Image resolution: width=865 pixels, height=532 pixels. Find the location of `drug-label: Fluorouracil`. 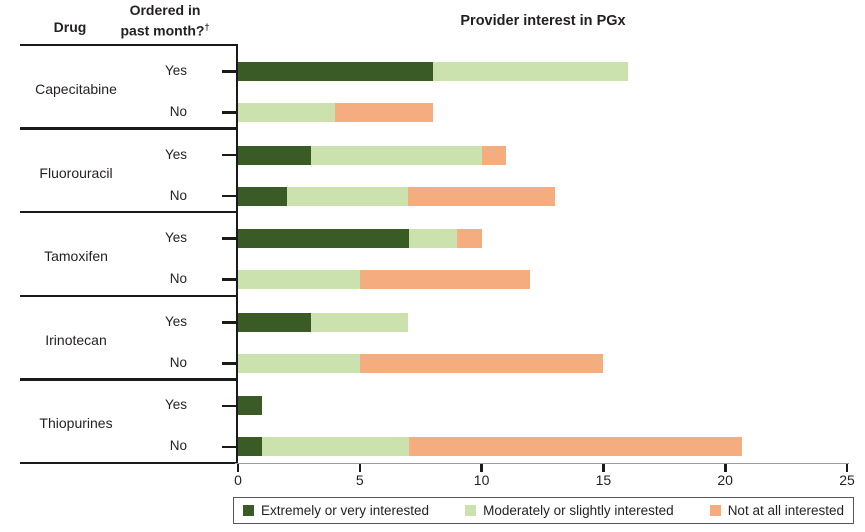

drug-label: Fluorouracil is located at coordinates (76, 172).